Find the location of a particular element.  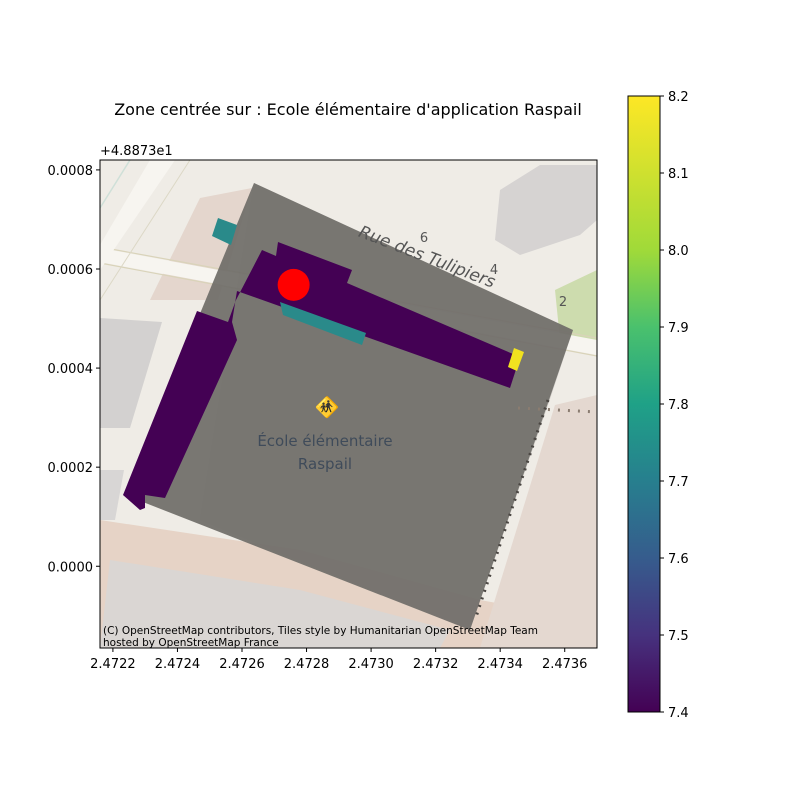

building-section-mid is located at coordinates (323, 323).